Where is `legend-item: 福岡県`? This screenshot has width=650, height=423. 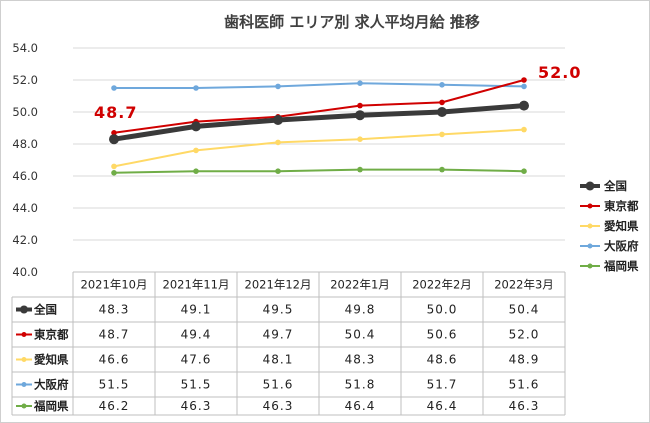
legend-item: 福岡県 is located at coordinates (609, 266).